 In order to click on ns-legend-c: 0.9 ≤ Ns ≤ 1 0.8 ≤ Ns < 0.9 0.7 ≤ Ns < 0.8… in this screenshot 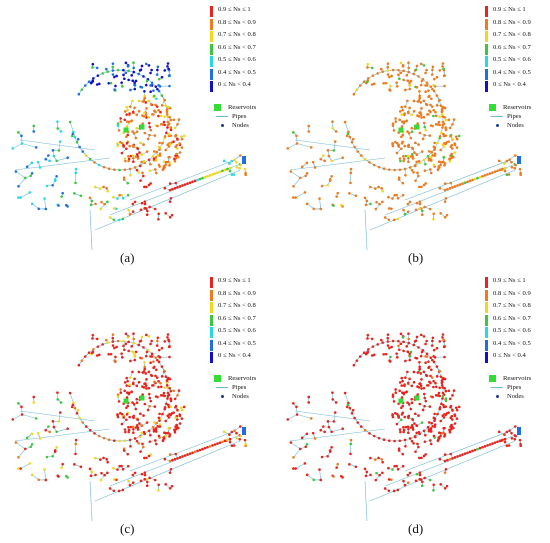, I will do `click(242, 320)`.